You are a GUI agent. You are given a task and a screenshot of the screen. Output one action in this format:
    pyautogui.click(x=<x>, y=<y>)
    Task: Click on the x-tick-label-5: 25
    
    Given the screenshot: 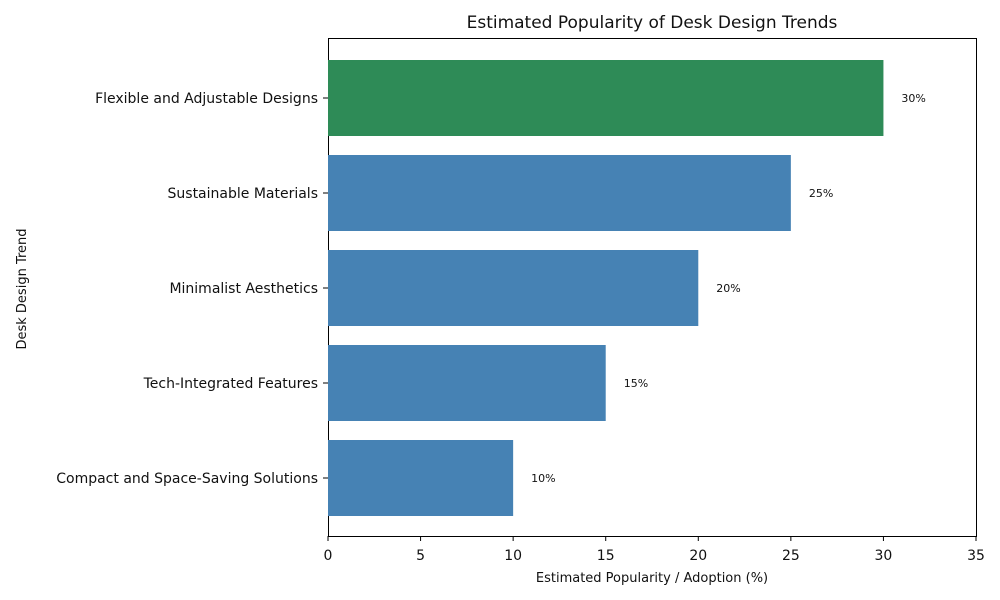 What is the action you would take?
    pyautogui.click(x=791, y=556)
    